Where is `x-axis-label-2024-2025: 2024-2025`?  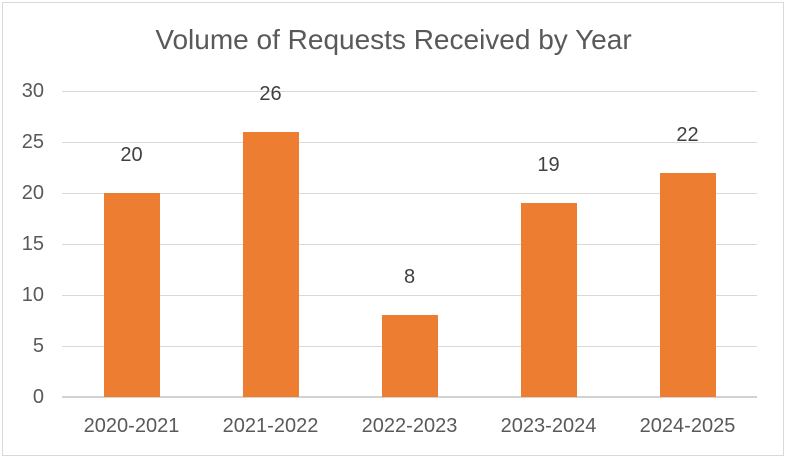 x-axis-label-2024-2025: 2024-2025 is located at coordinates (687, 426).